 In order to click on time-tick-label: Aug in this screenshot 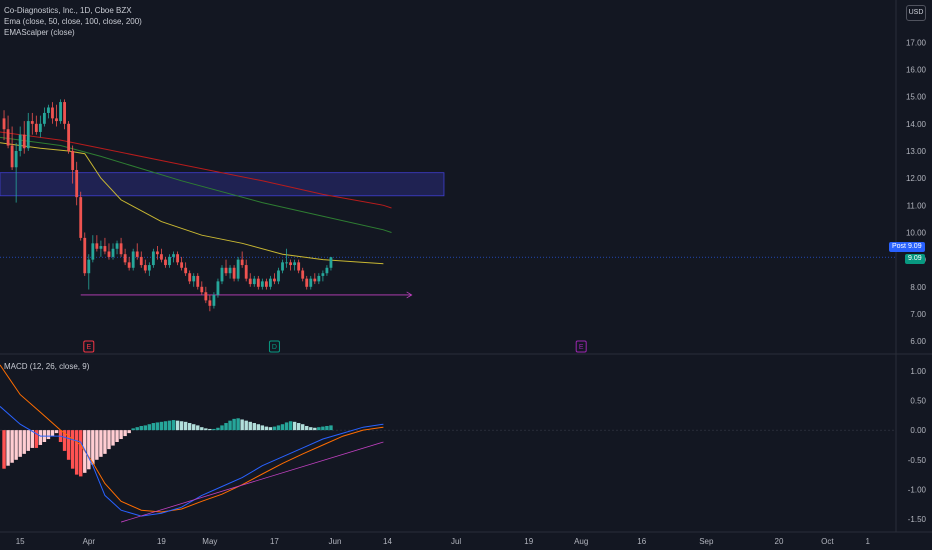, I will do `click(581, 541)`.